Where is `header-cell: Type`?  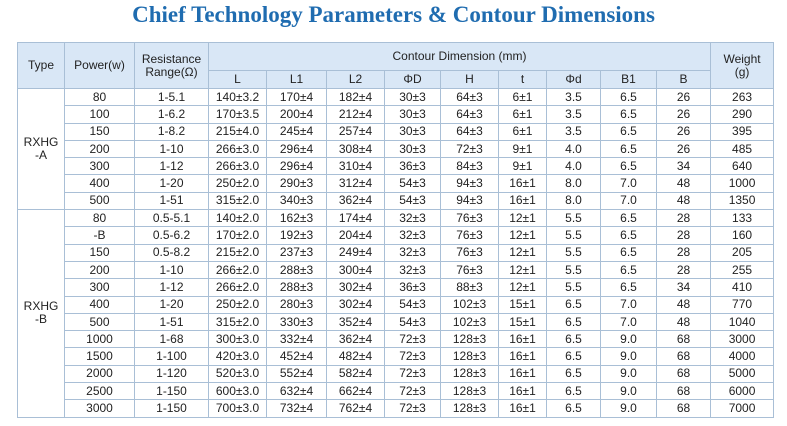
header-cell: Type is located at coordinates (41, 65).